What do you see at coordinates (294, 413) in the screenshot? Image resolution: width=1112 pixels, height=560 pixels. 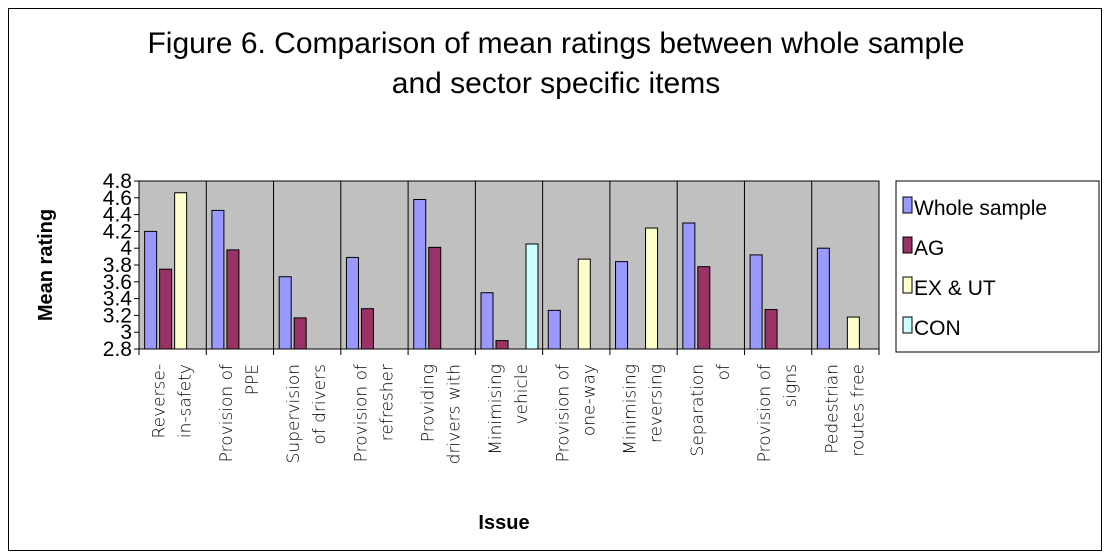 I see `x-category-label: Supervision` at bounding box center [294, 413].